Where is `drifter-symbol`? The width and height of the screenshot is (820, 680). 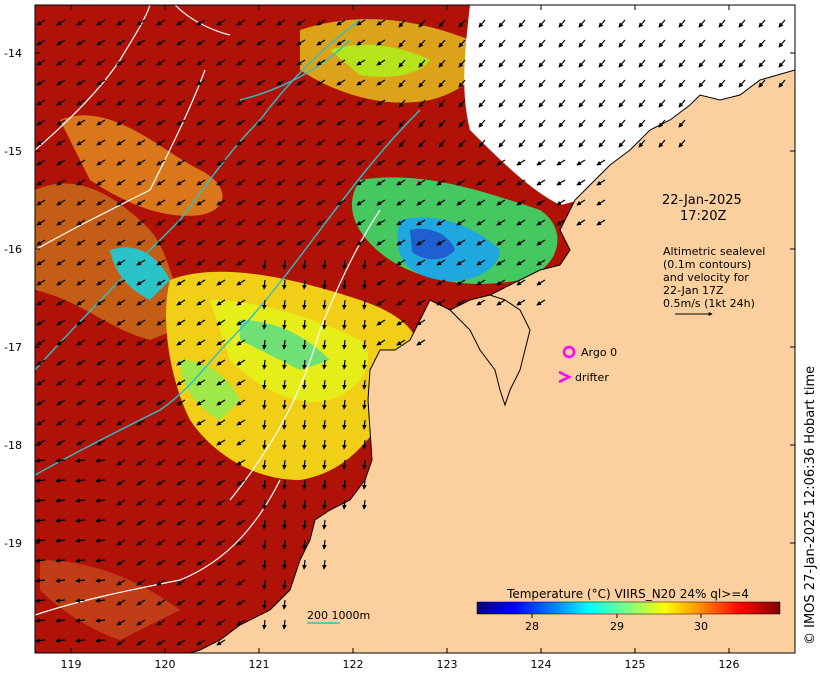
drifter-symbol is located at coordinates (565, 377).